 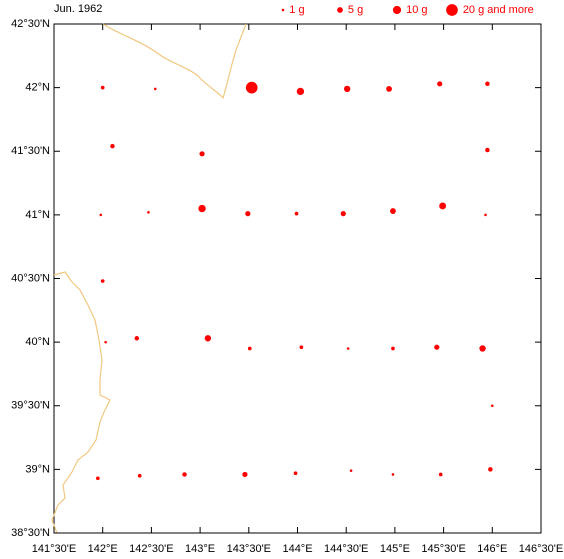 What do you see at coordinates (37, 215) in the screenshot?
I see `y-tick-label: 41°N` at bounding box center [37, 215].